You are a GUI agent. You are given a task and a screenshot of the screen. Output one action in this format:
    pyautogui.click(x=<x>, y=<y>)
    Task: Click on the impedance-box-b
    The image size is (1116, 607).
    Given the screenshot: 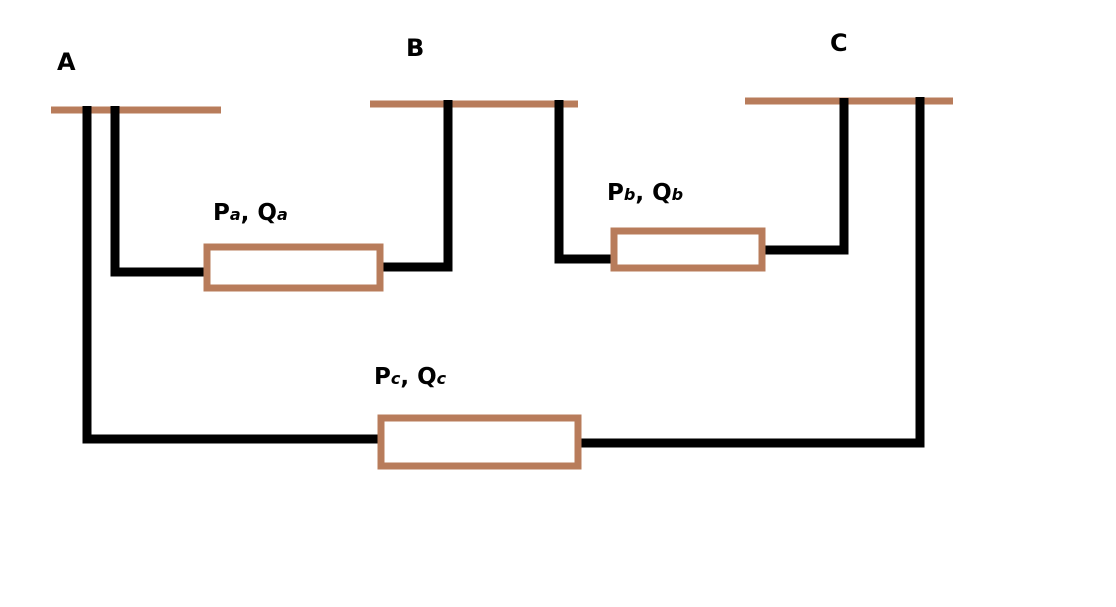 What is the action you would take?
    pyautogui.click(x=688, y=249)
    